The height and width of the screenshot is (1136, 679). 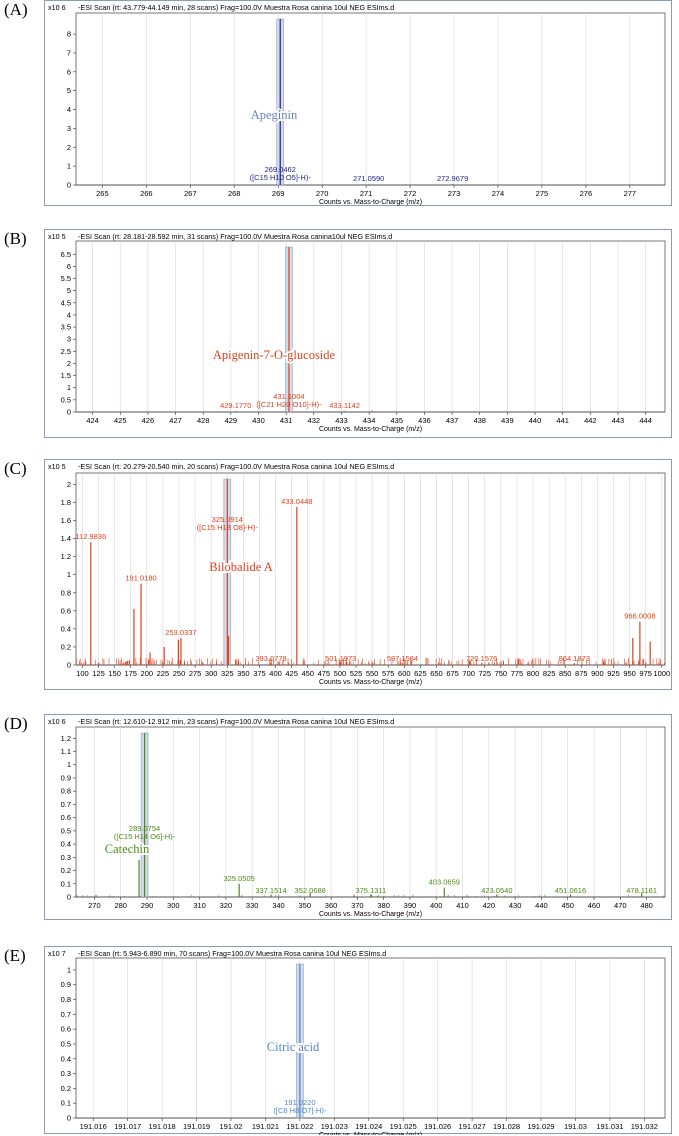 I want to click on peak-label: 325.0914, so click(x=227, y=519).